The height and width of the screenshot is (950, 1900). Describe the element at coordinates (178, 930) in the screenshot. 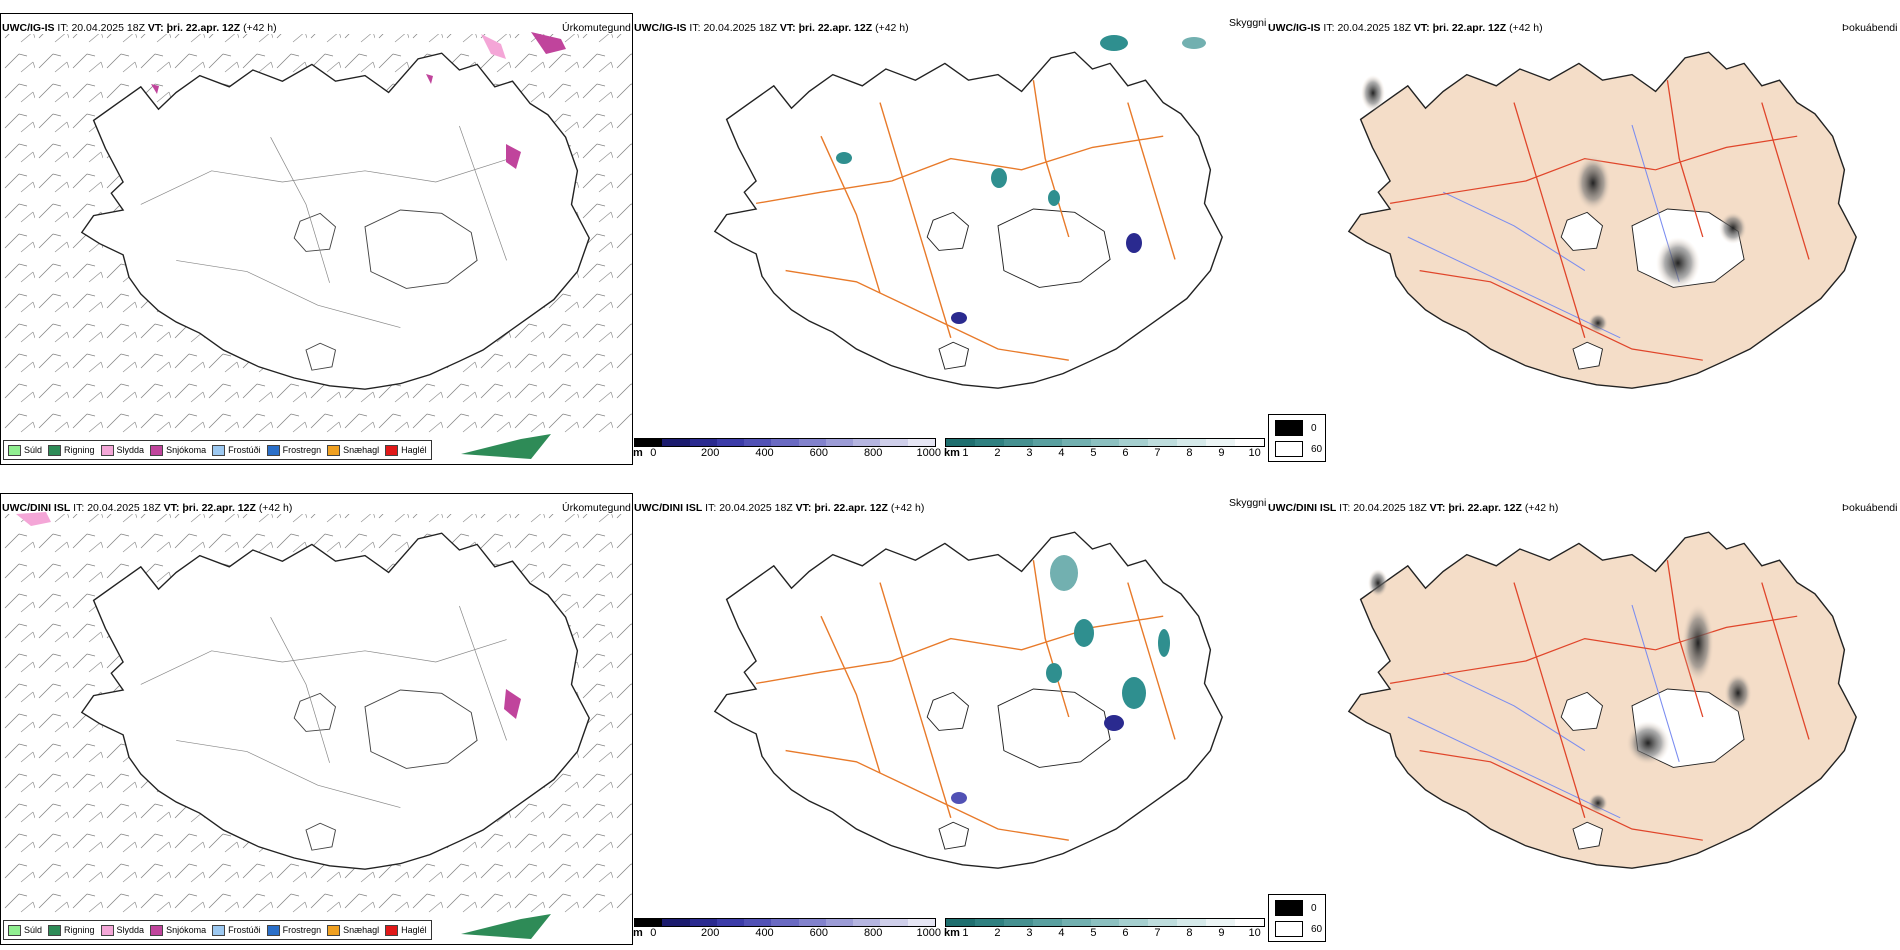

I see `legend-item: Snjókoma` at that location.